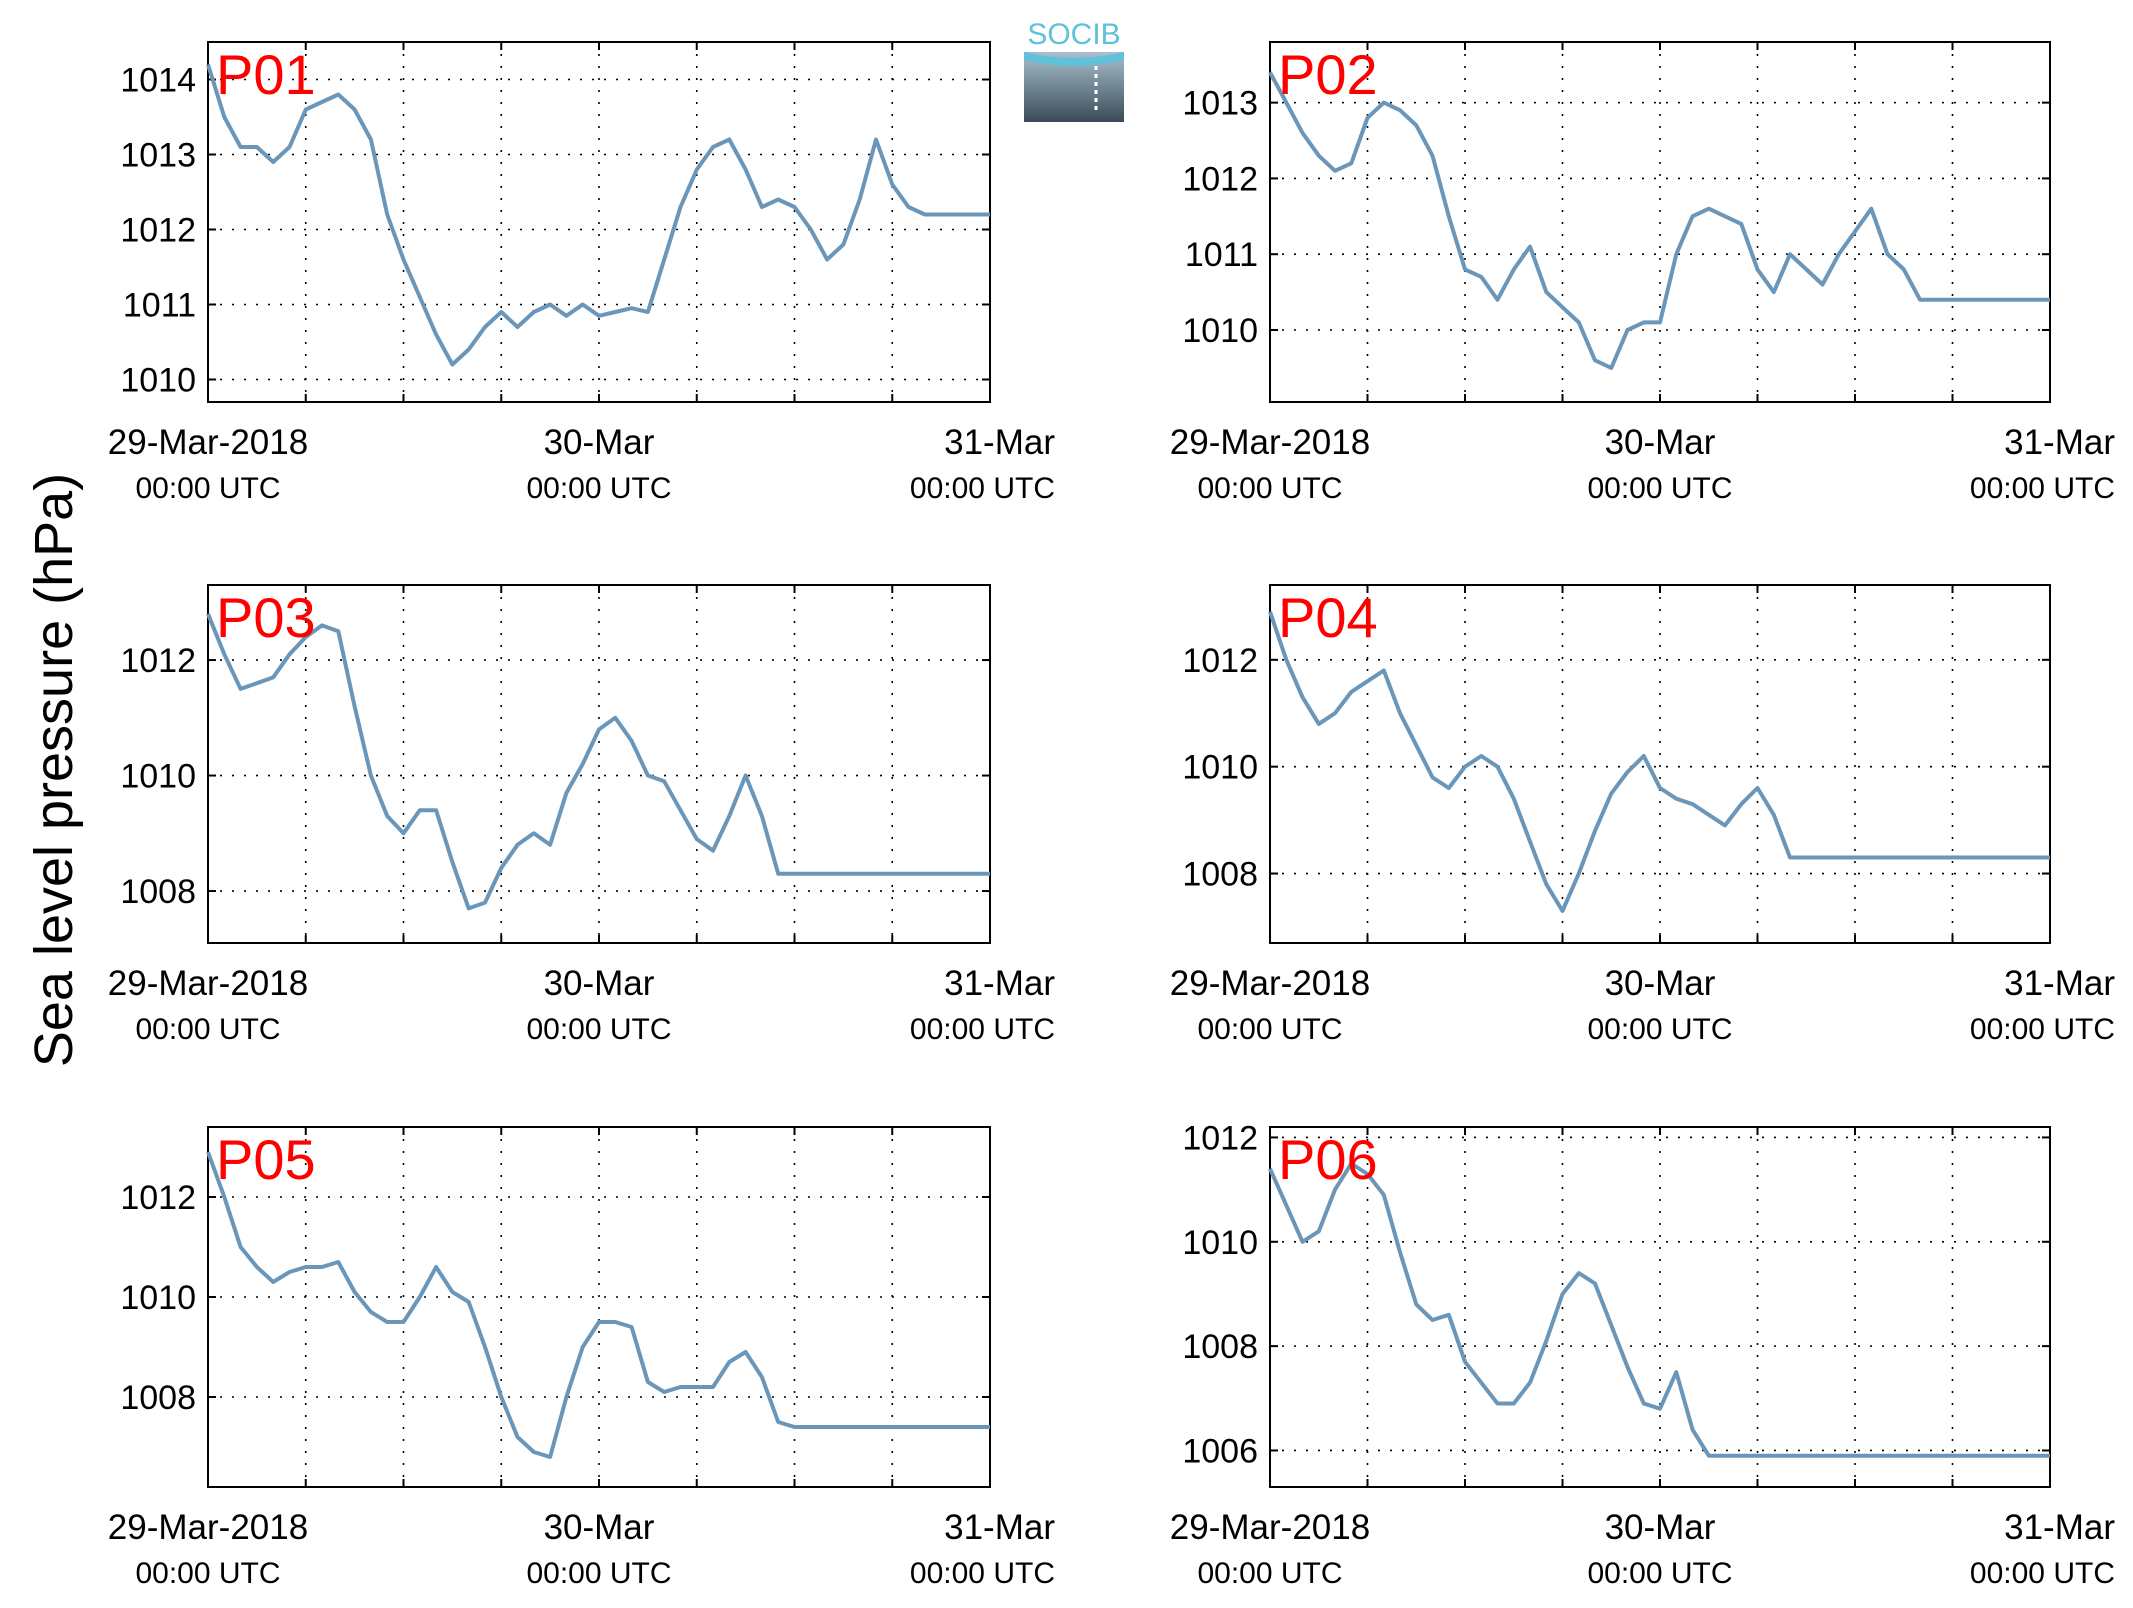 The image size is (2133, 1608). I want to click on socib-logo: SOCIB, so click(1074, 70).